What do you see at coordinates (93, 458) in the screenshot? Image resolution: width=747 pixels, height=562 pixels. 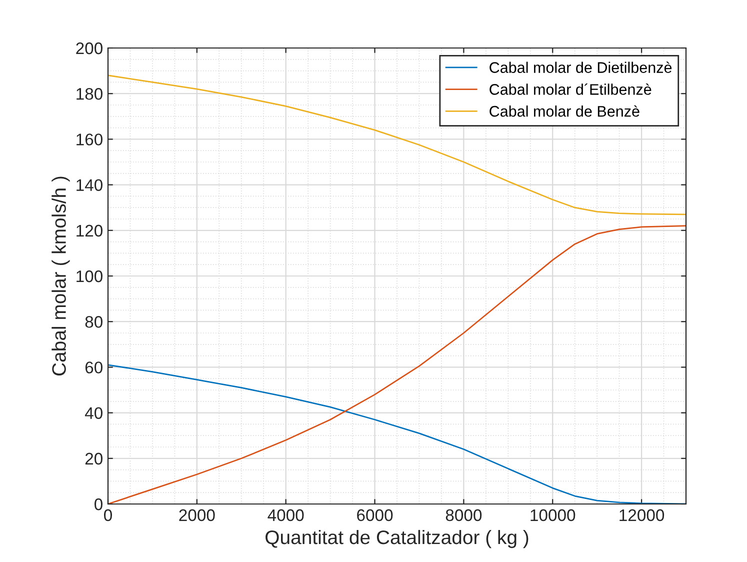 I see `y-tick-label: 20` at bounding box center [93, 458].